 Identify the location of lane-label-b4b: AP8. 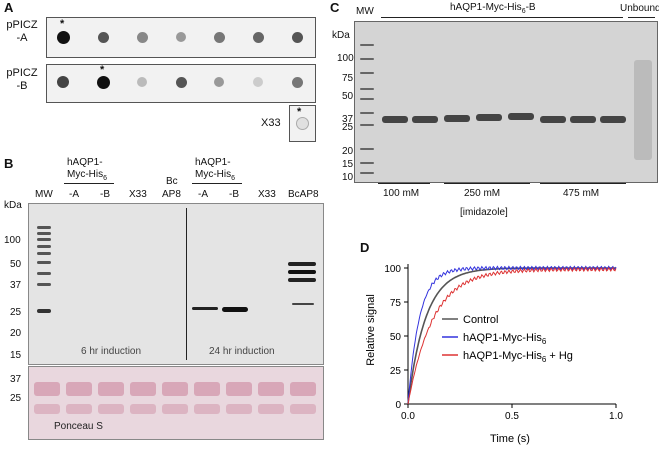
(171, 194).